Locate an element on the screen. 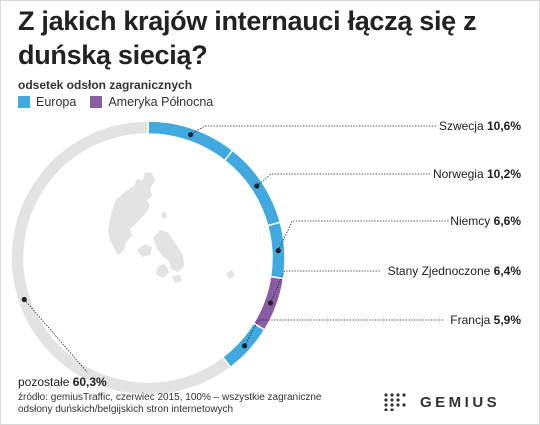 This screenshot has height=425, width=540. legend: Europa Ameryka Północna is located at coordinates (122, 102).